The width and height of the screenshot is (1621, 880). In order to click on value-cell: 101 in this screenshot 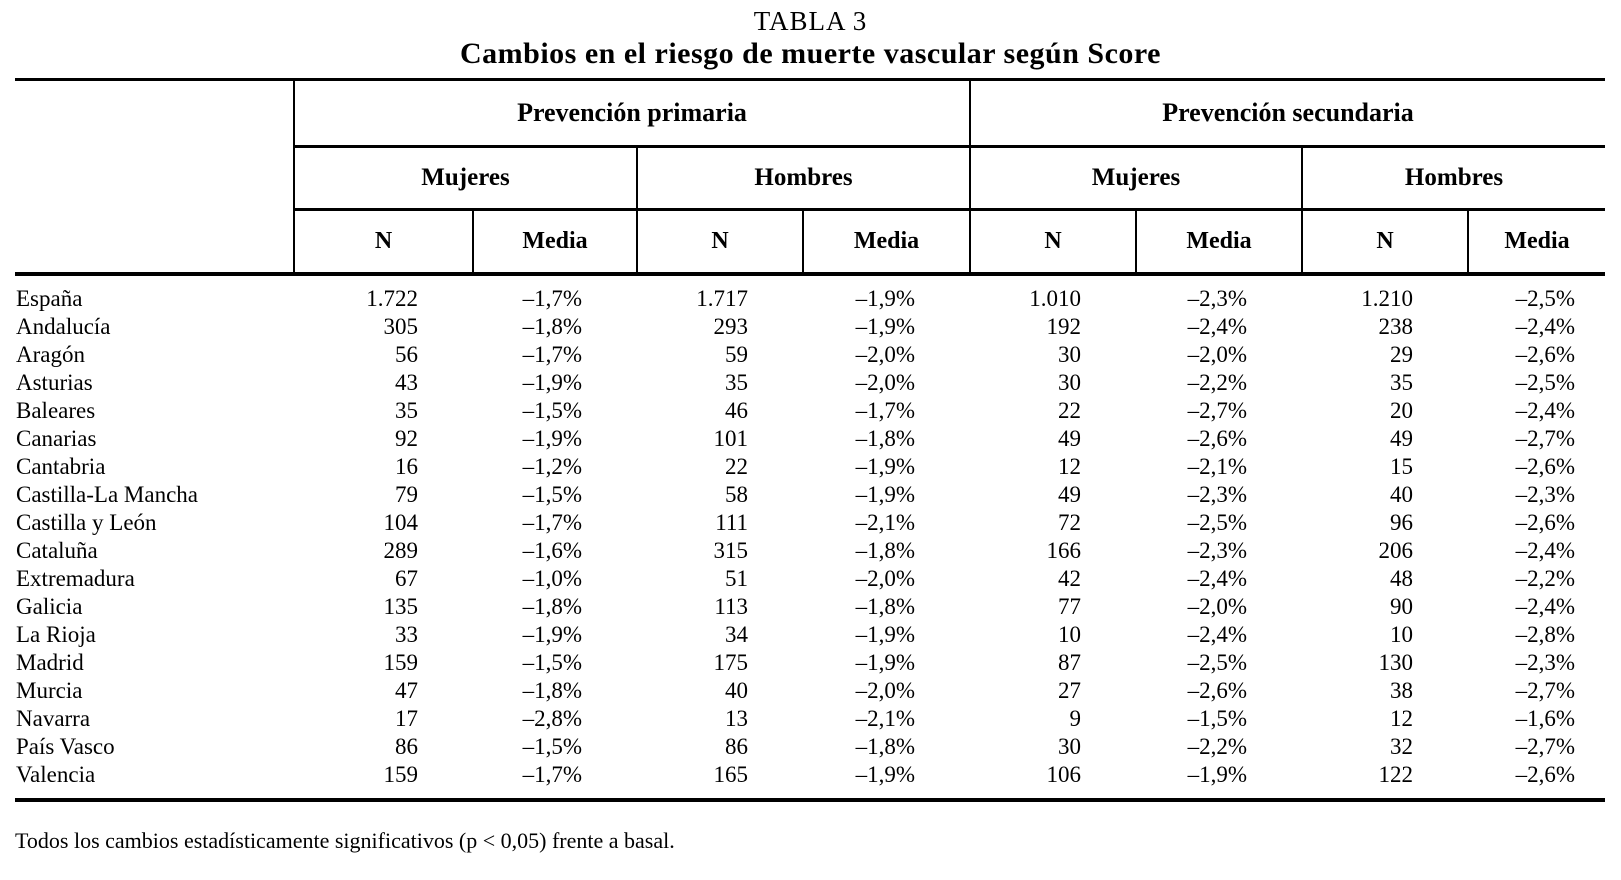, I will do `click(731, 438)`.